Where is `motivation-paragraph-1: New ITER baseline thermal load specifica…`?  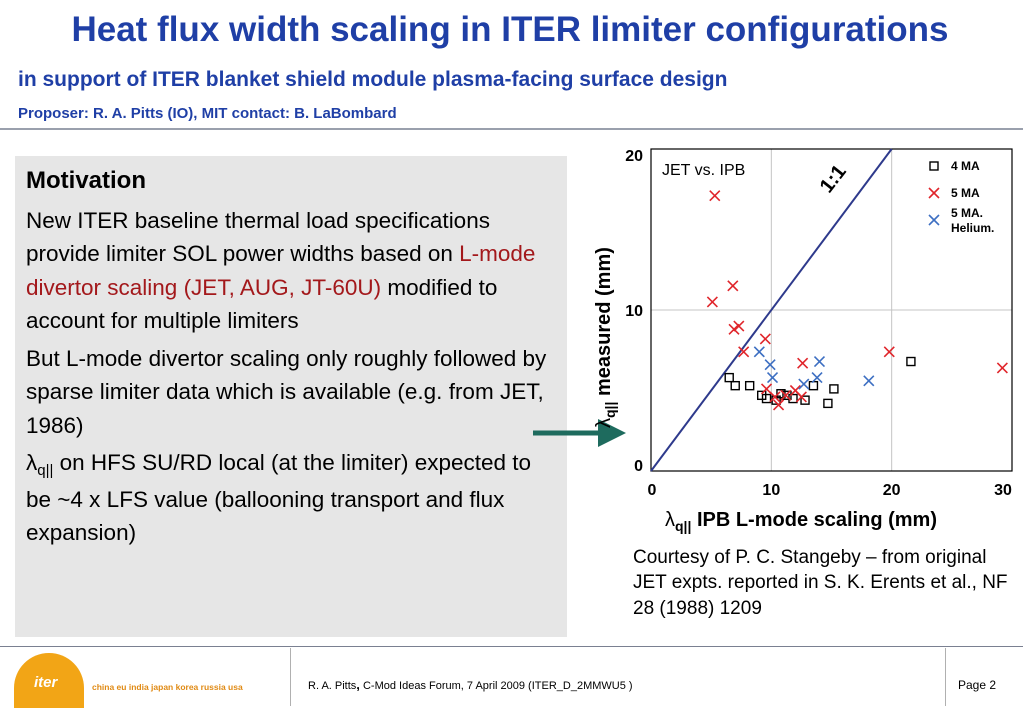
motivation-paragraph-1: New ITER baseline thermal load specifica… is located at coordinates (291, 271).